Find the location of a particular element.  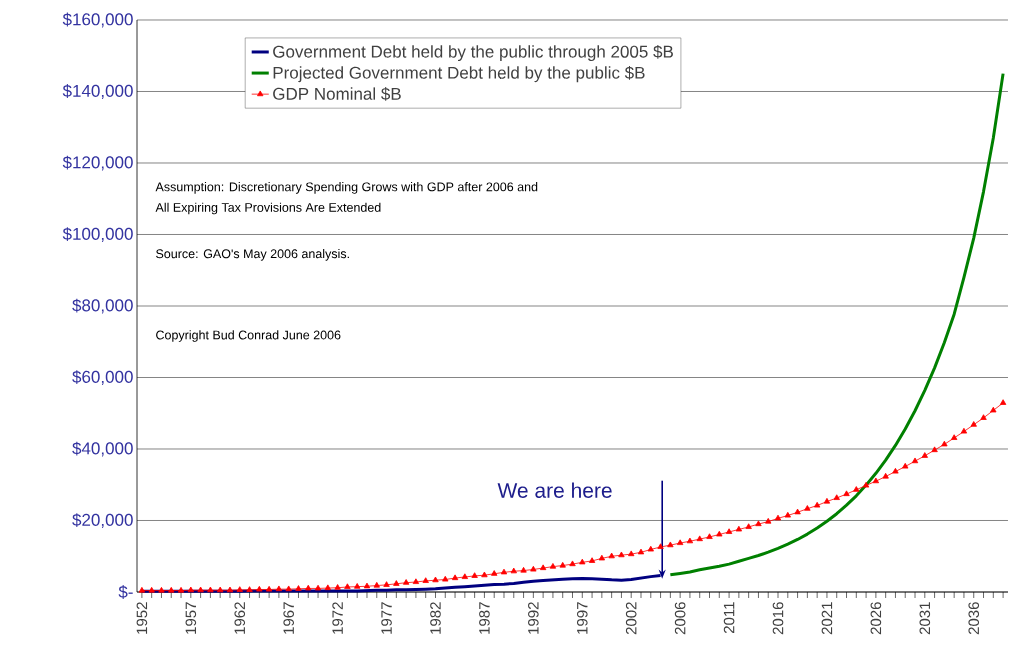

legend-label: Government Debt held by the public through 2005 $B is located at coordinates (473, 53).